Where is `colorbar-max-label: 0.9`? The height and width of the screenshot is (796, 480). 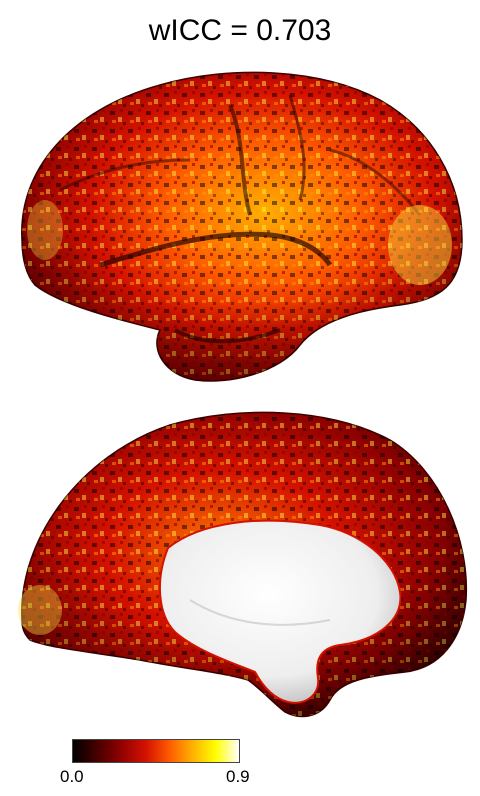
colorbar-max-label: 0.9 is located at coordinates (238, 776).